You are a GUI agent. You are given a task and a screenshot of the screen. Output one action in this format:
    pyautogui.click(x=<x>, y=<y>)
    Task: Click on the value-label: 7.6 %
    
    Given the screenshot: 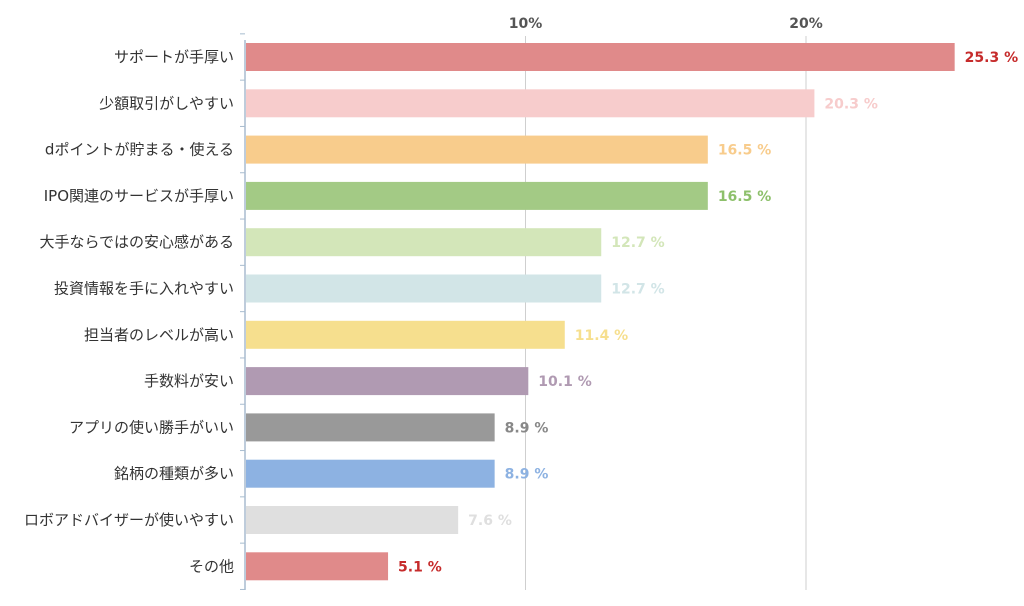 What is the action you would take?
    pyautogui.click(x=490, y=521)
    